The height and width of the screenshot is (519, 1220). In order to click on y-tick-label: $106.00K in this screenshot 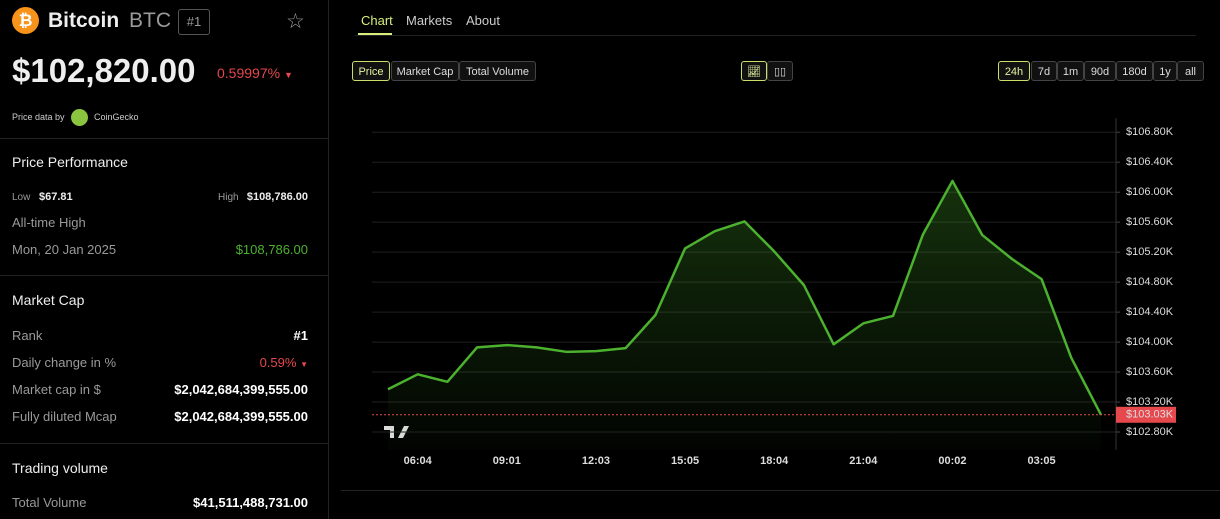, I will do `click(1150, 192)`.